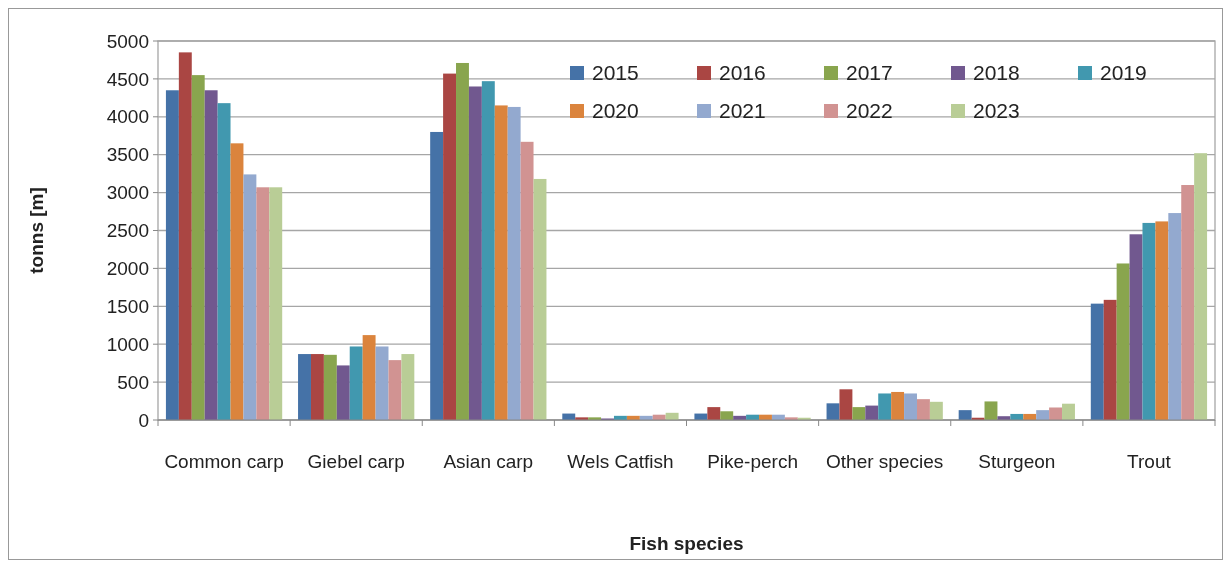 This screenshot has width=1231, height=568. I want to click on x-tick-label: Other species, so click(885, 461).